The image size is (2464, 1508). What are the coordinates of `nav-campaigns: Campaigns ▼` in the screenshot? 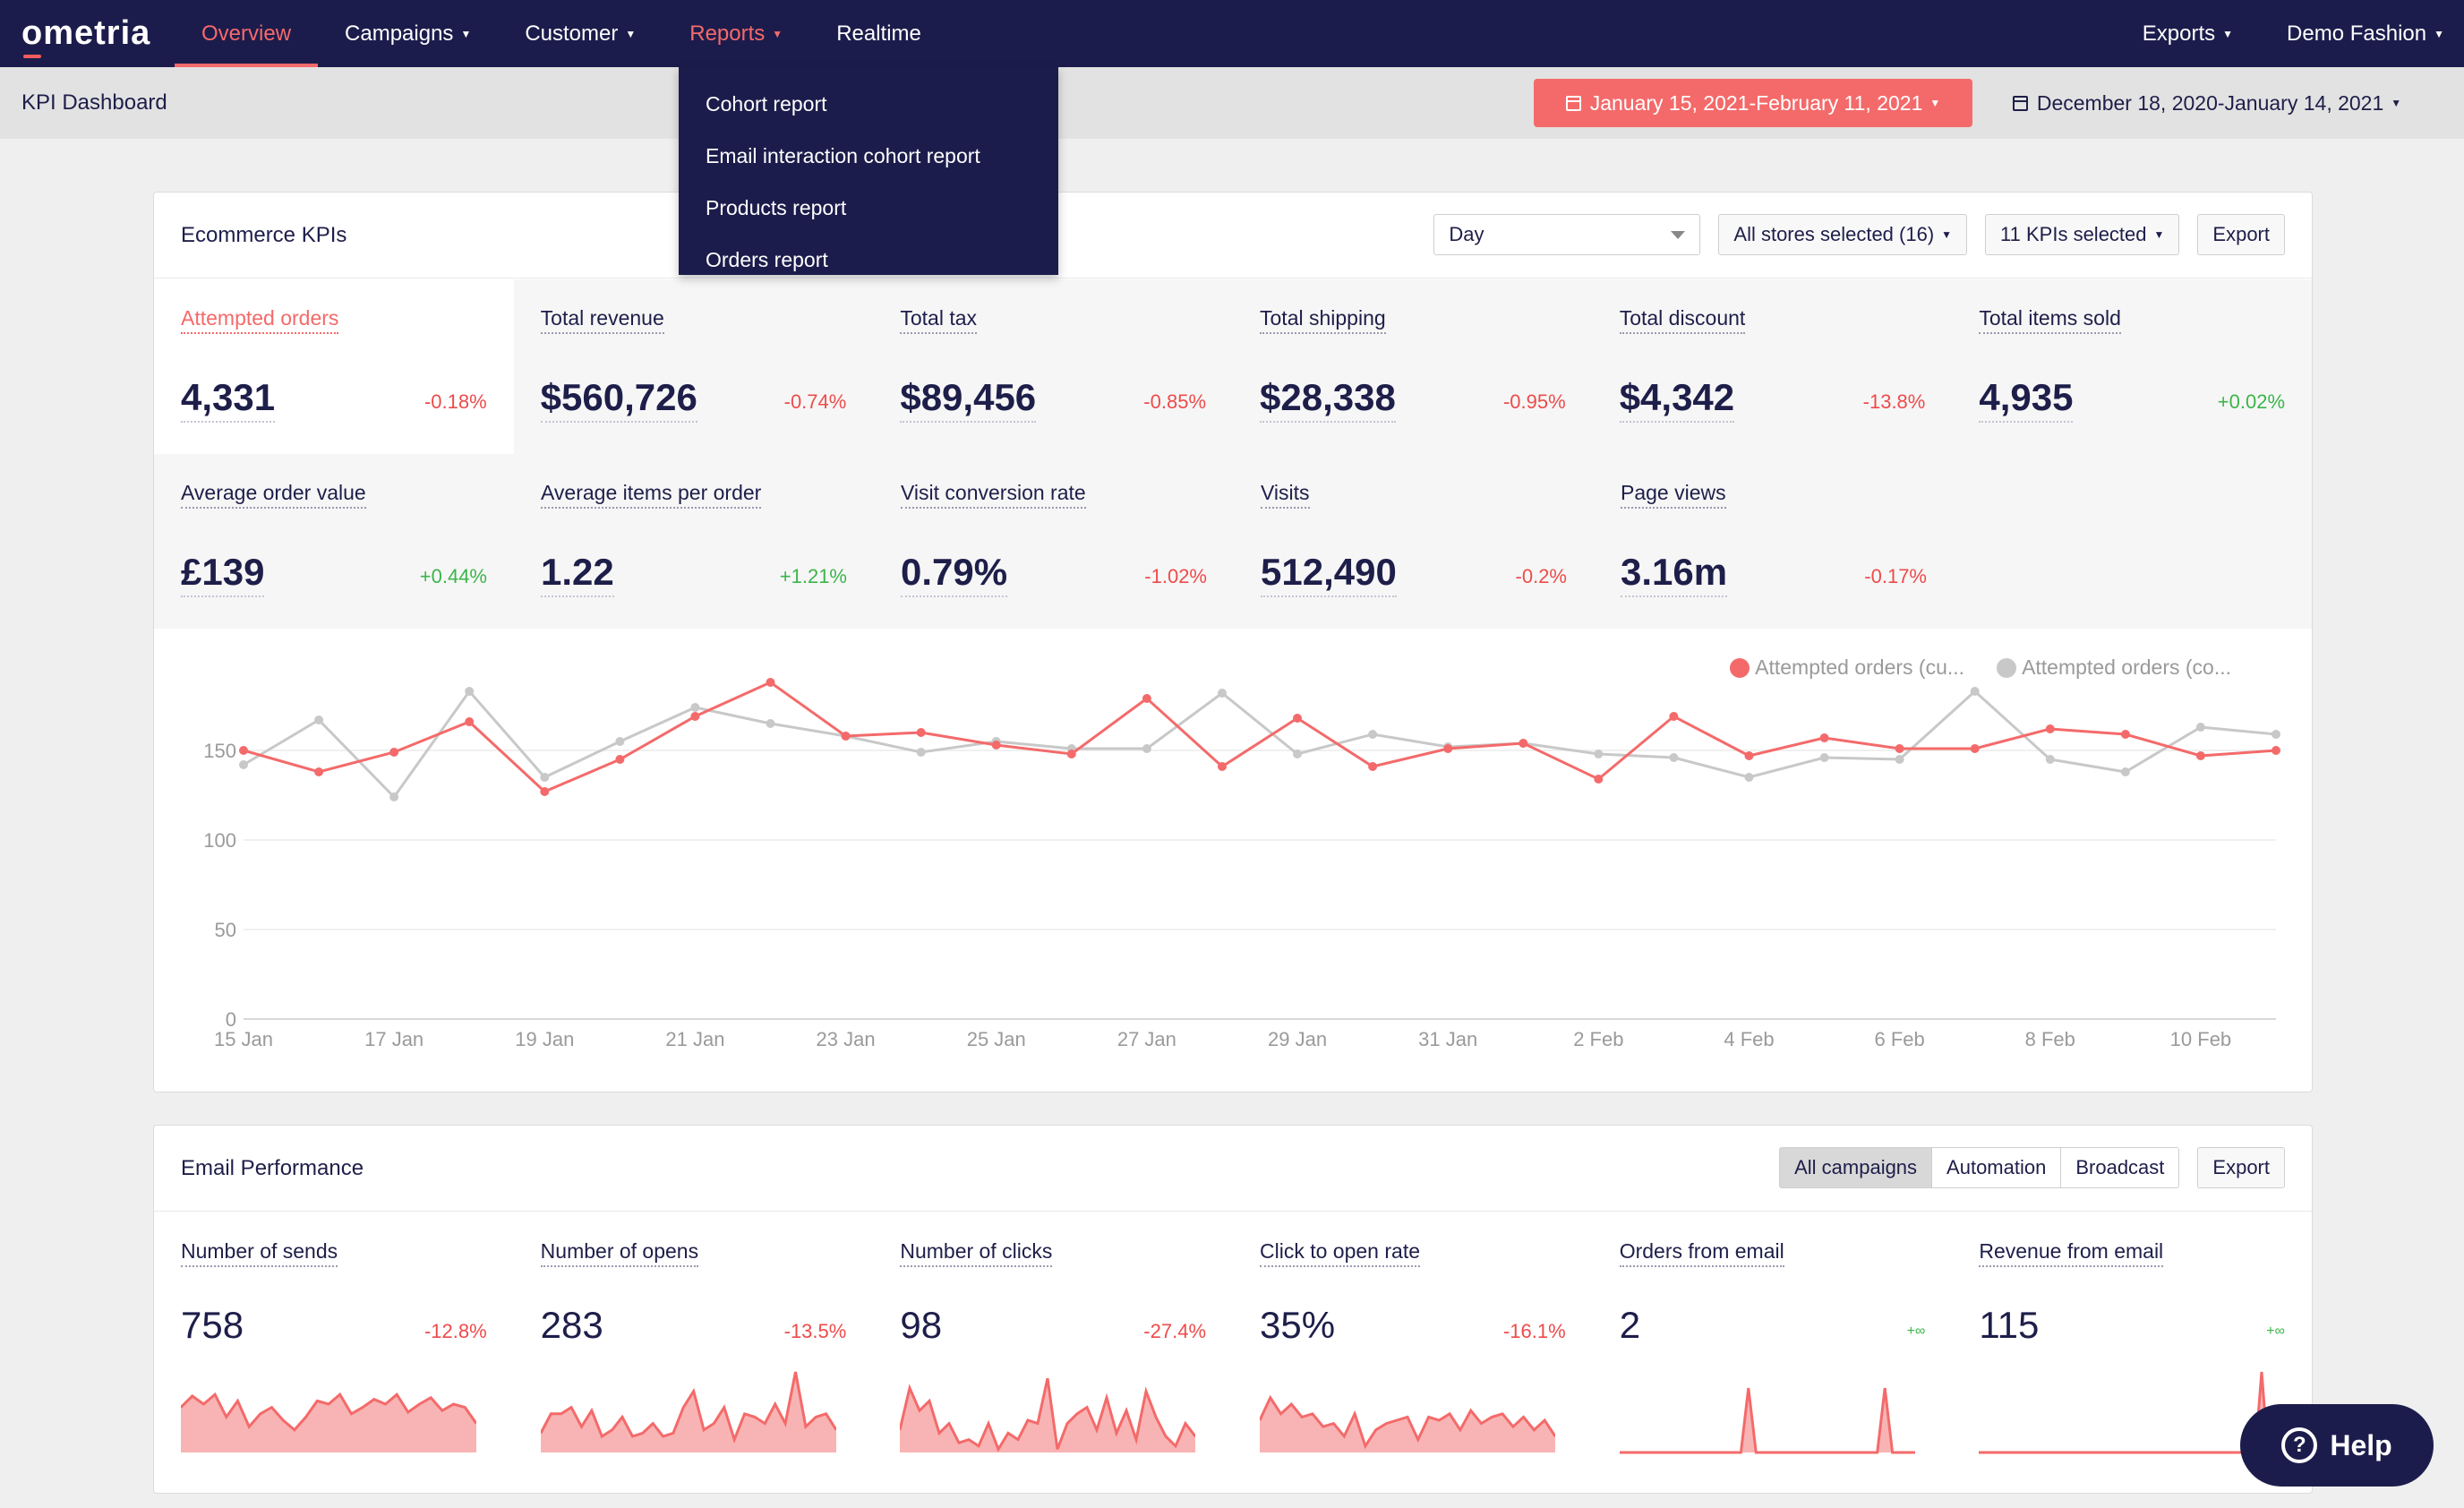 It's located at (408, 33).